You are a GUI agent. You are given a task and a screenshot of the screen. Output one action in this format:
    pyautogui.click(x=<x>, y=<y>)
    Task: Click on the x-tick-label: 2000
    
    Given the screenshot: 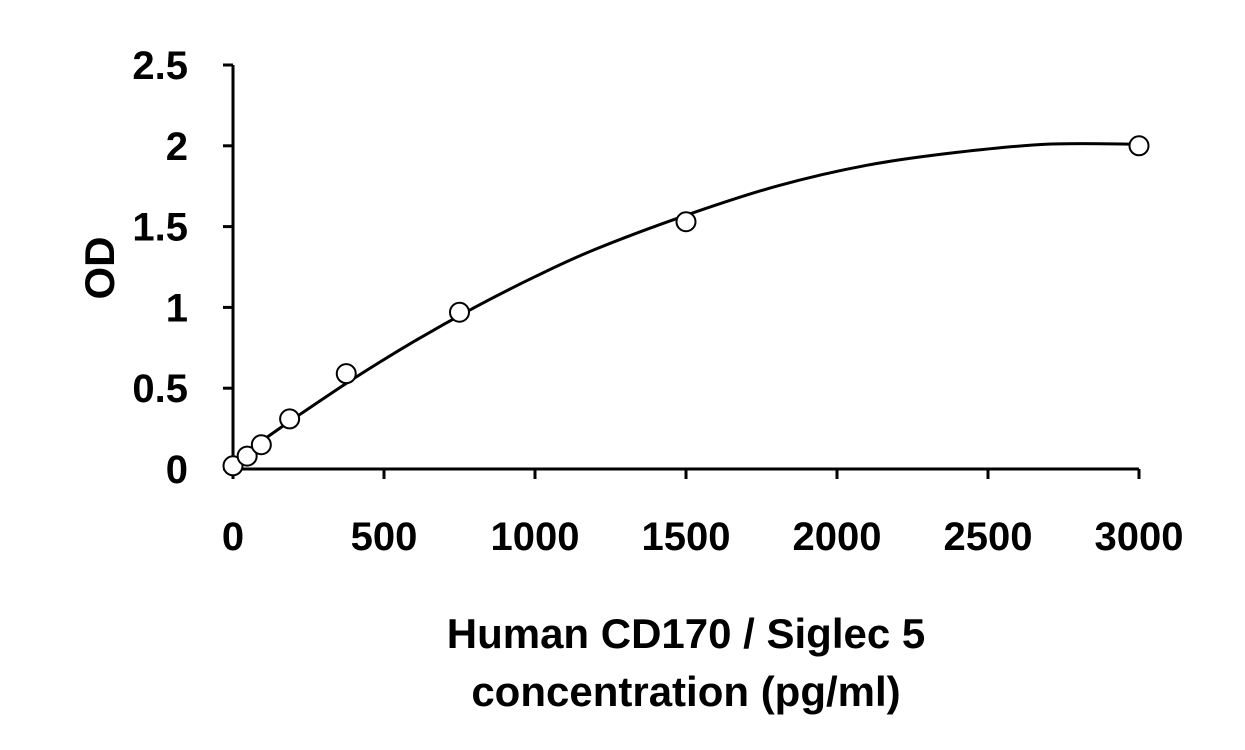 What is the action you would take?
    pyautogui.click(x=837, y=537)
    